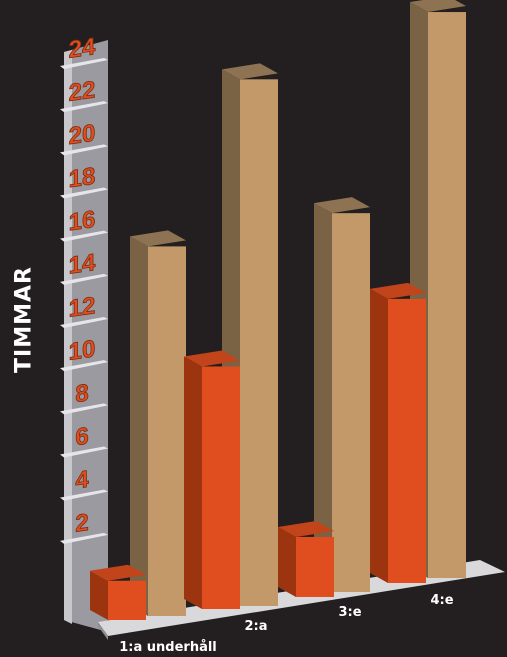 The height and width of the screenshot is (657, 507). Describe the element at coordinates (82, 221) in the screenshot. I see `y-tick-label: 16` at that location.